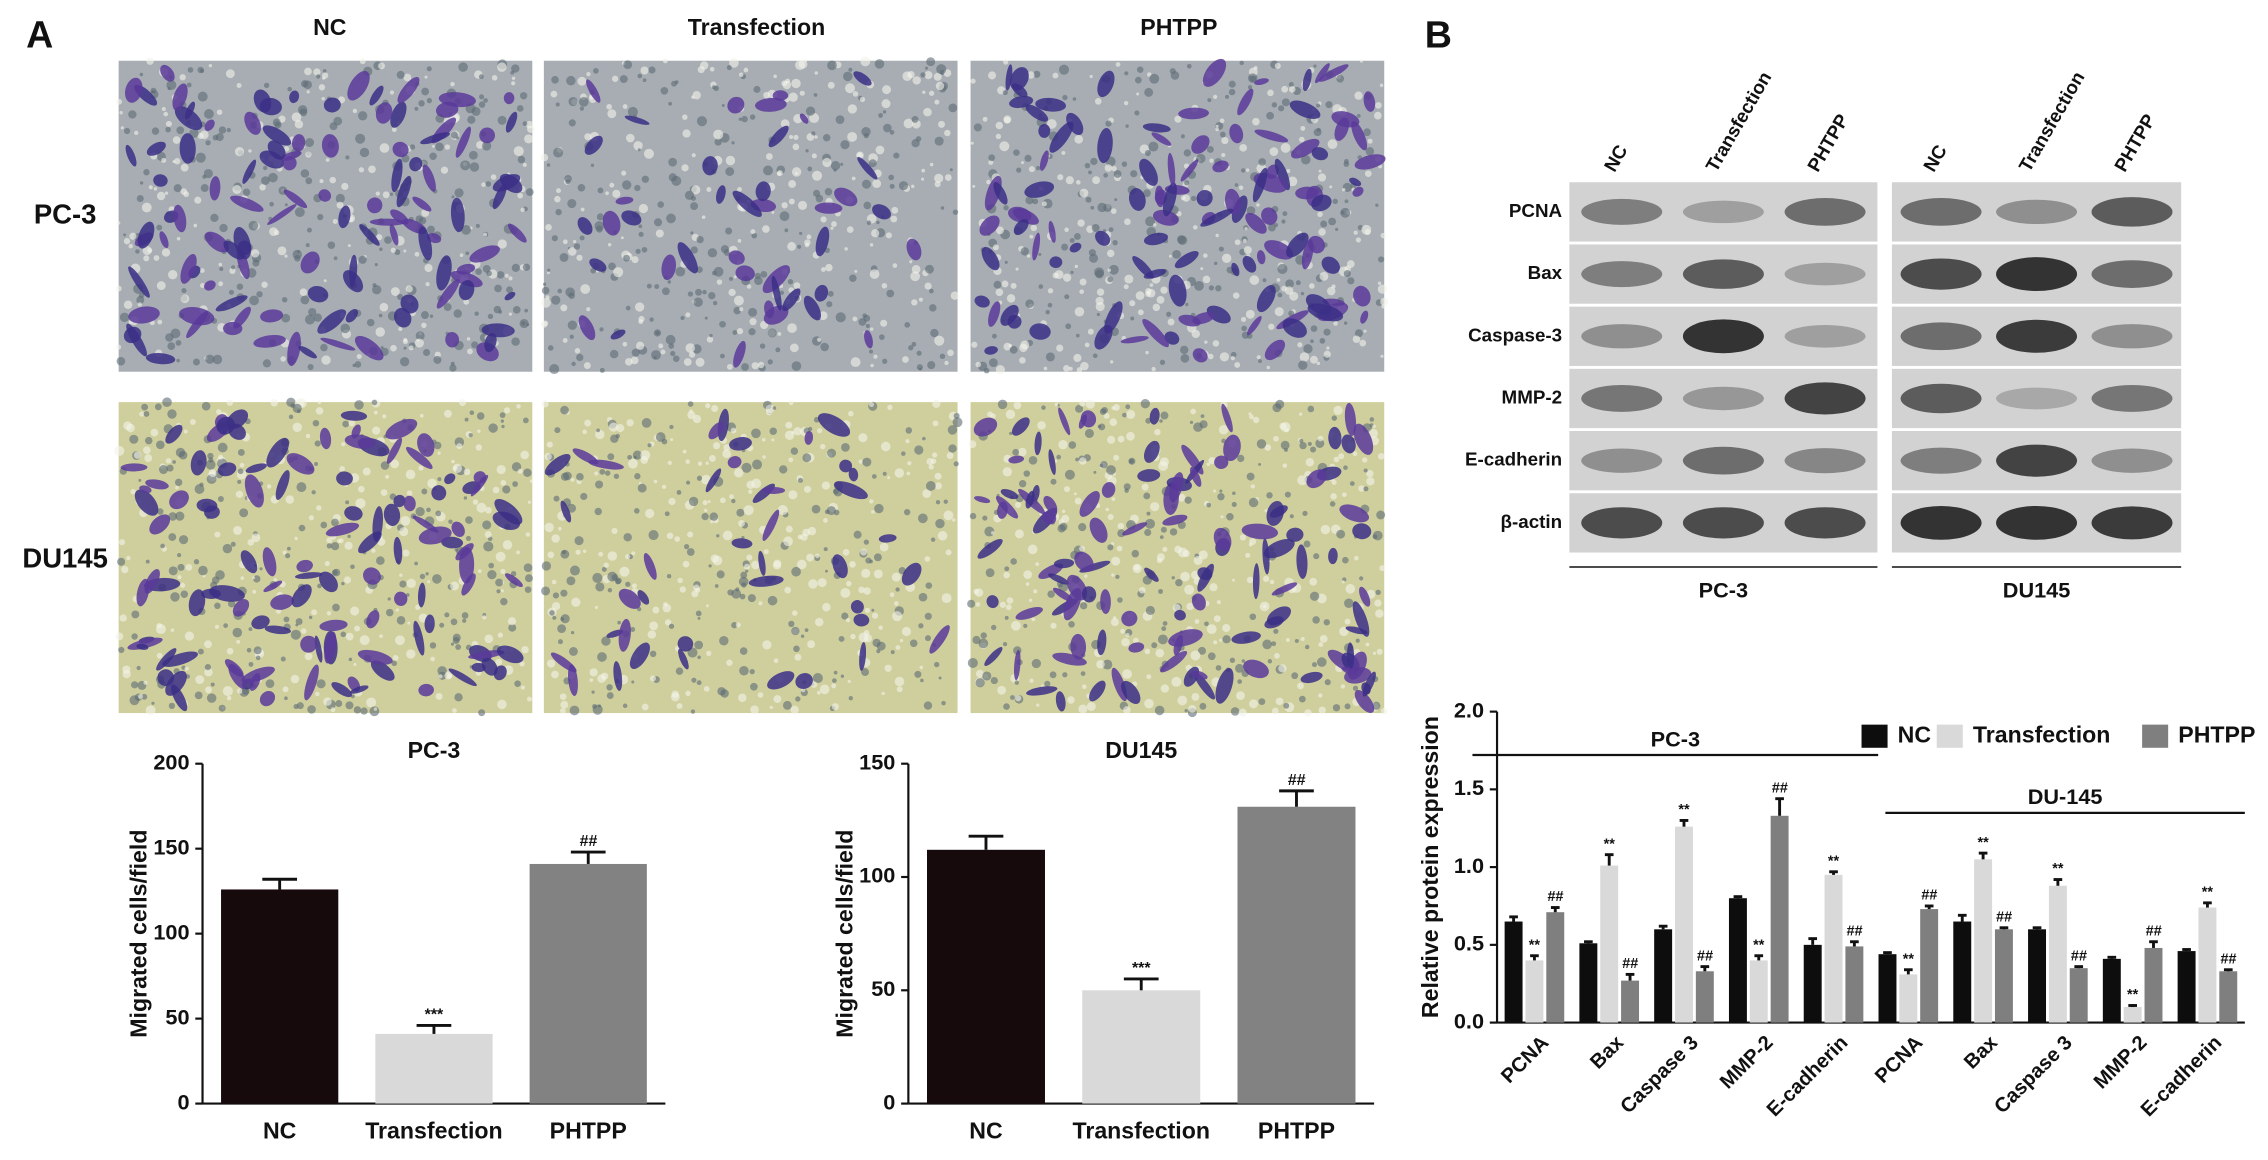 This screenshot has width=2268, height=1160. Describe the element at coordinates (1555, 967) in the screenshot. I see `bar` at that location.